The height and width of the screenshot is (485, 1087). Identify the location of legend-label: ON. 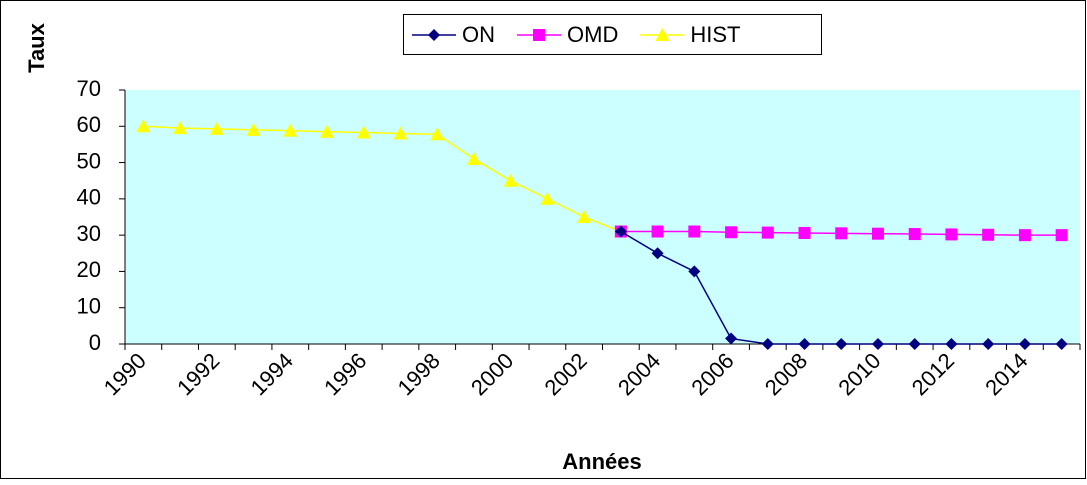
(478, 34).